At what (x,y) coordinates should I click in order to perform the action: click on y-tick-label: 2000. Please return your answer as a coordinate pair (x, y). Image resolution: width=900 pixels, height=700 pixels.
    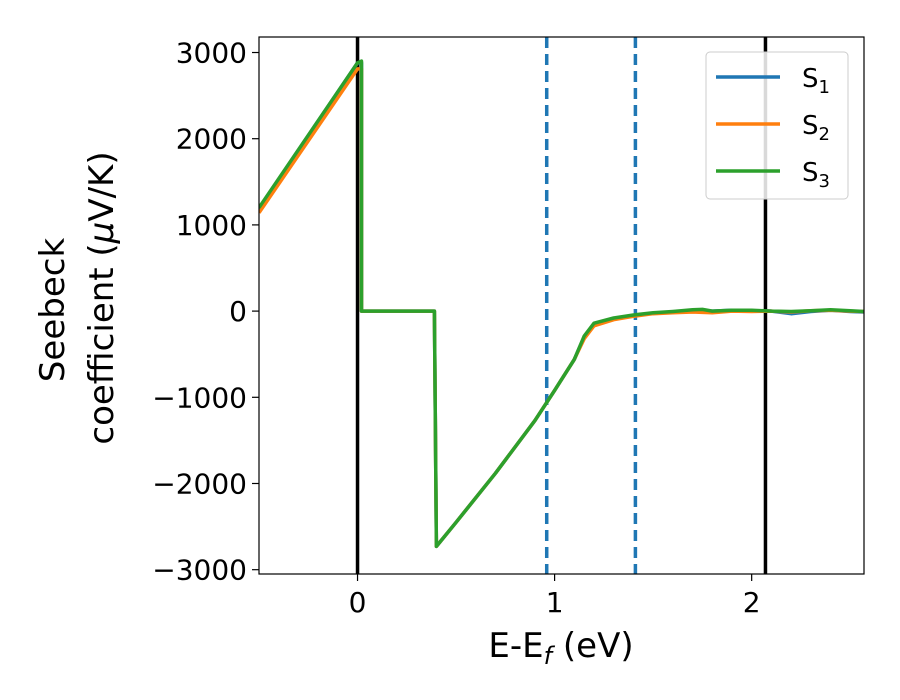
    Looking at the image, I should click on (211, 139).